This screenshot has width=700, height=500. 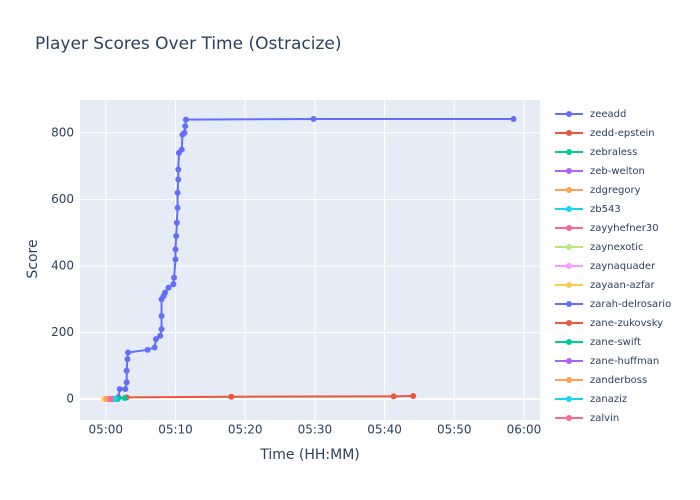 What do you see at coordinates (622, 133) in the screenshot?
I see `legend-label: zedd-epstein` at bounding box center [622, 133].